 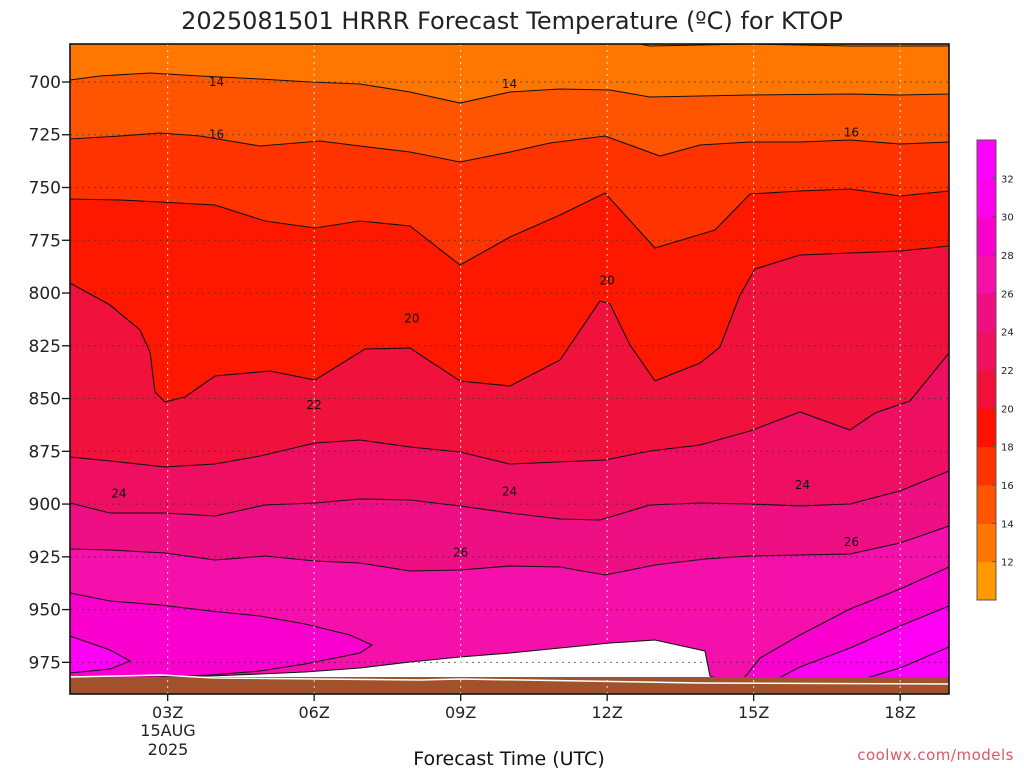 What do you see at coordinates (45, 83) in the screenshot?
I see `y-tick-label: 700` at bounding box center [45, 83].